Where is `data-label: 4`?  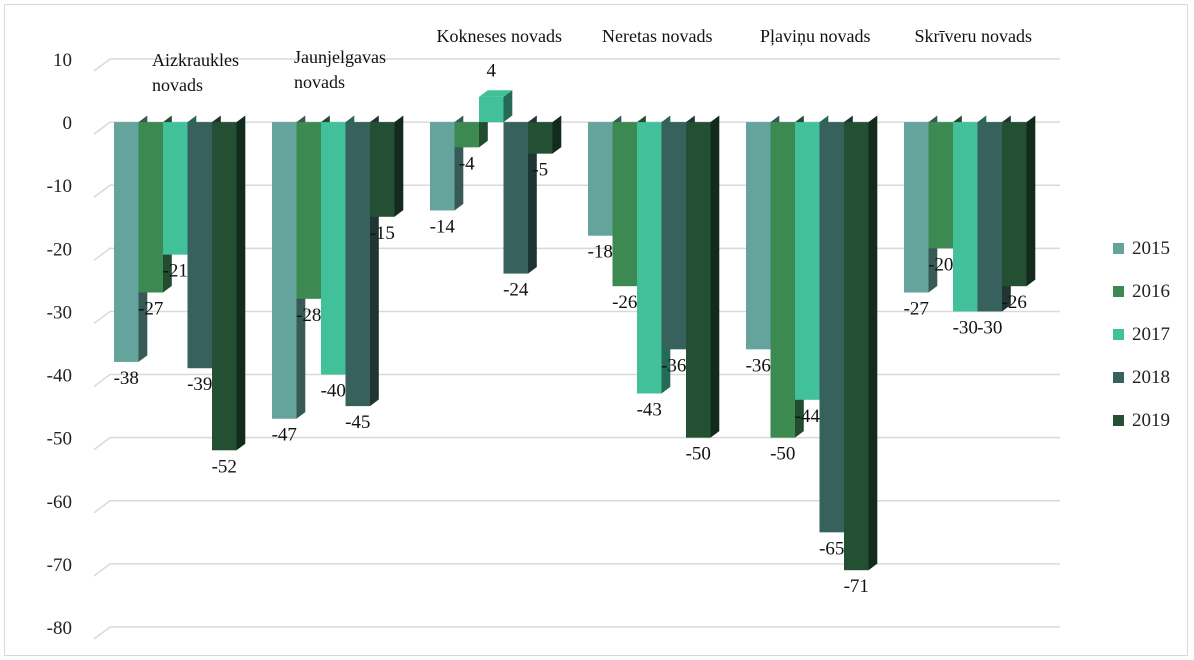 data-label: 4 is located at coordinates (492, 70).